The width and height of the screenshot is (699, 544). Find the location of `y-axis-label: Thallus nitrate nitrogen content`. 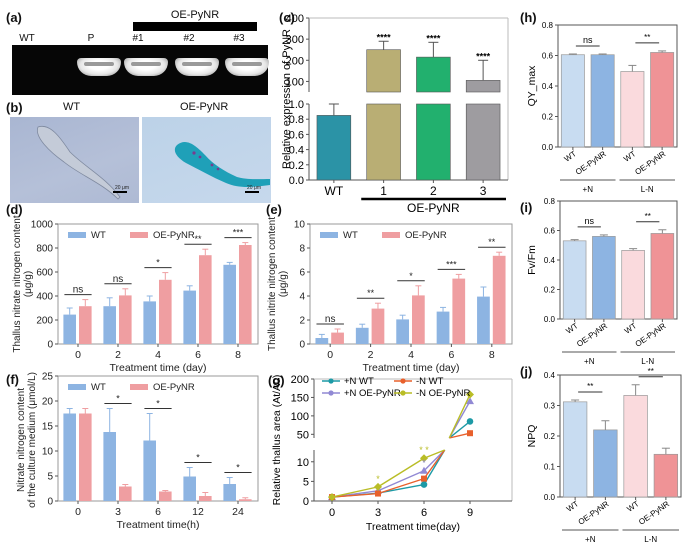

y-axis-label: Thallus nitrate nitrogen content is located at coordinates (17, 284).